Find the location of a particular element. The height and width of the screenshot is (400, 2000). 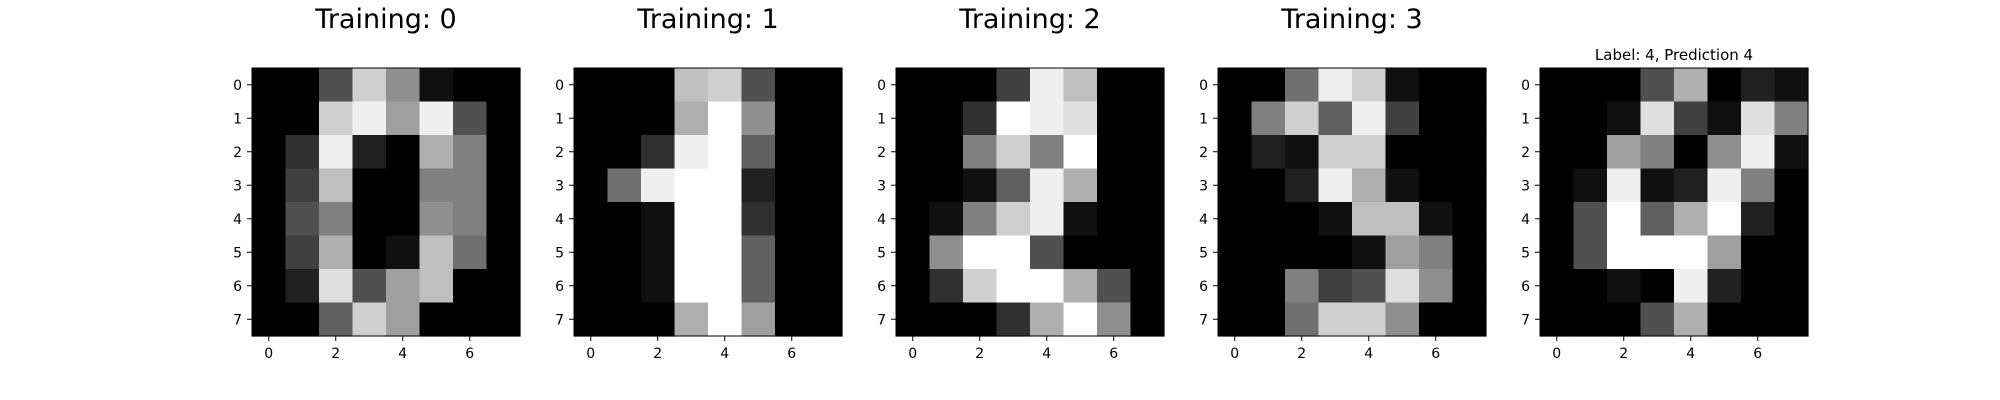

y-tick-label: 2 is located at coordinates (881, 153).